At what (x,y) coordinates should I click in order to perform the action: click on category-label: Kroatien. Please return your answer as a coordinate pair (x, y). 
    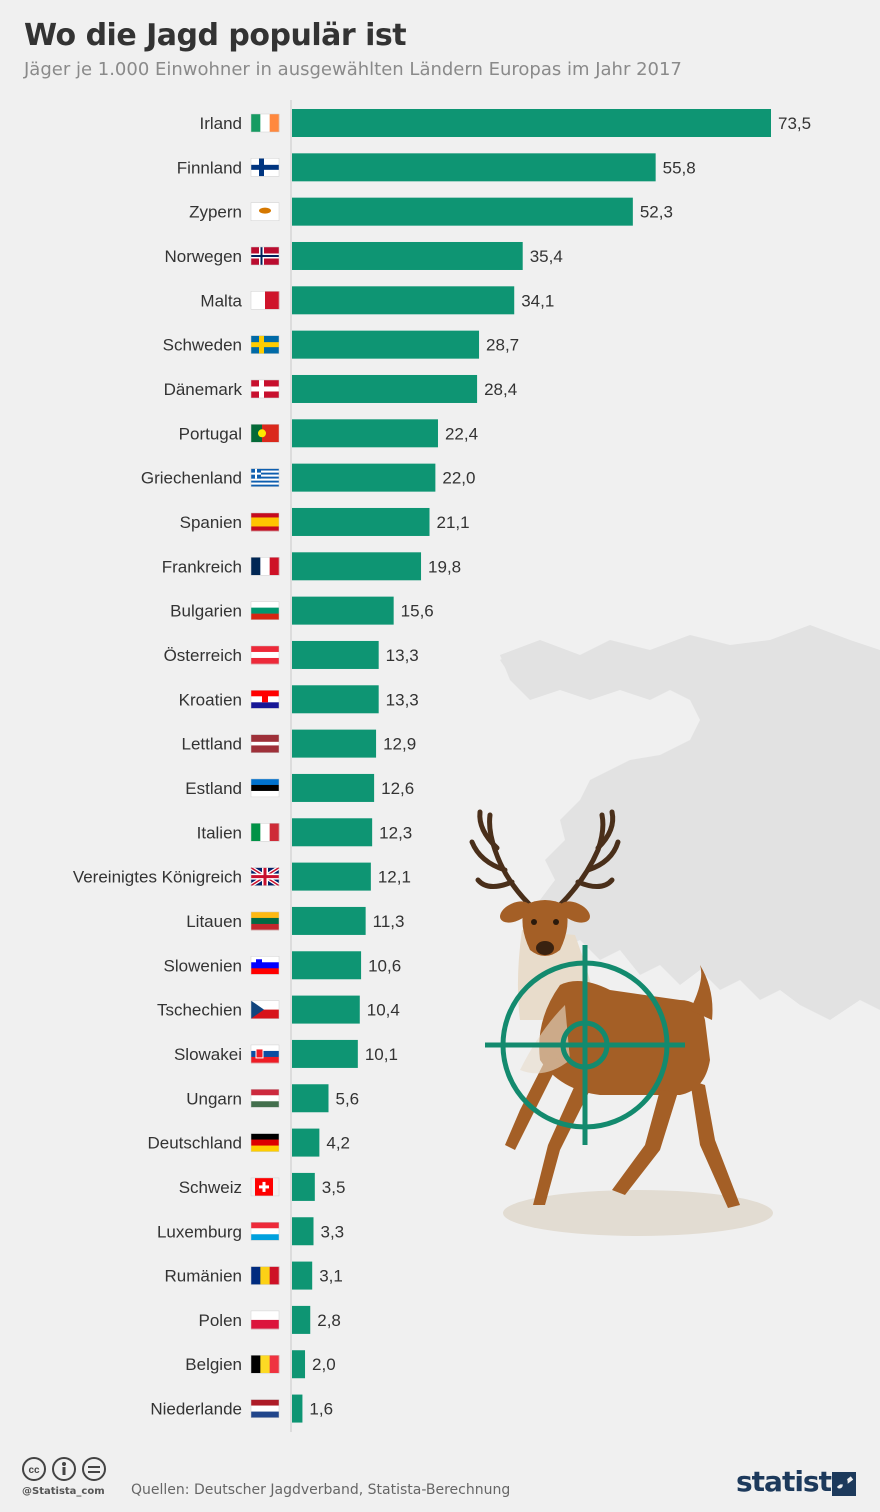
    Looking at the image, I should click on (210, 699).